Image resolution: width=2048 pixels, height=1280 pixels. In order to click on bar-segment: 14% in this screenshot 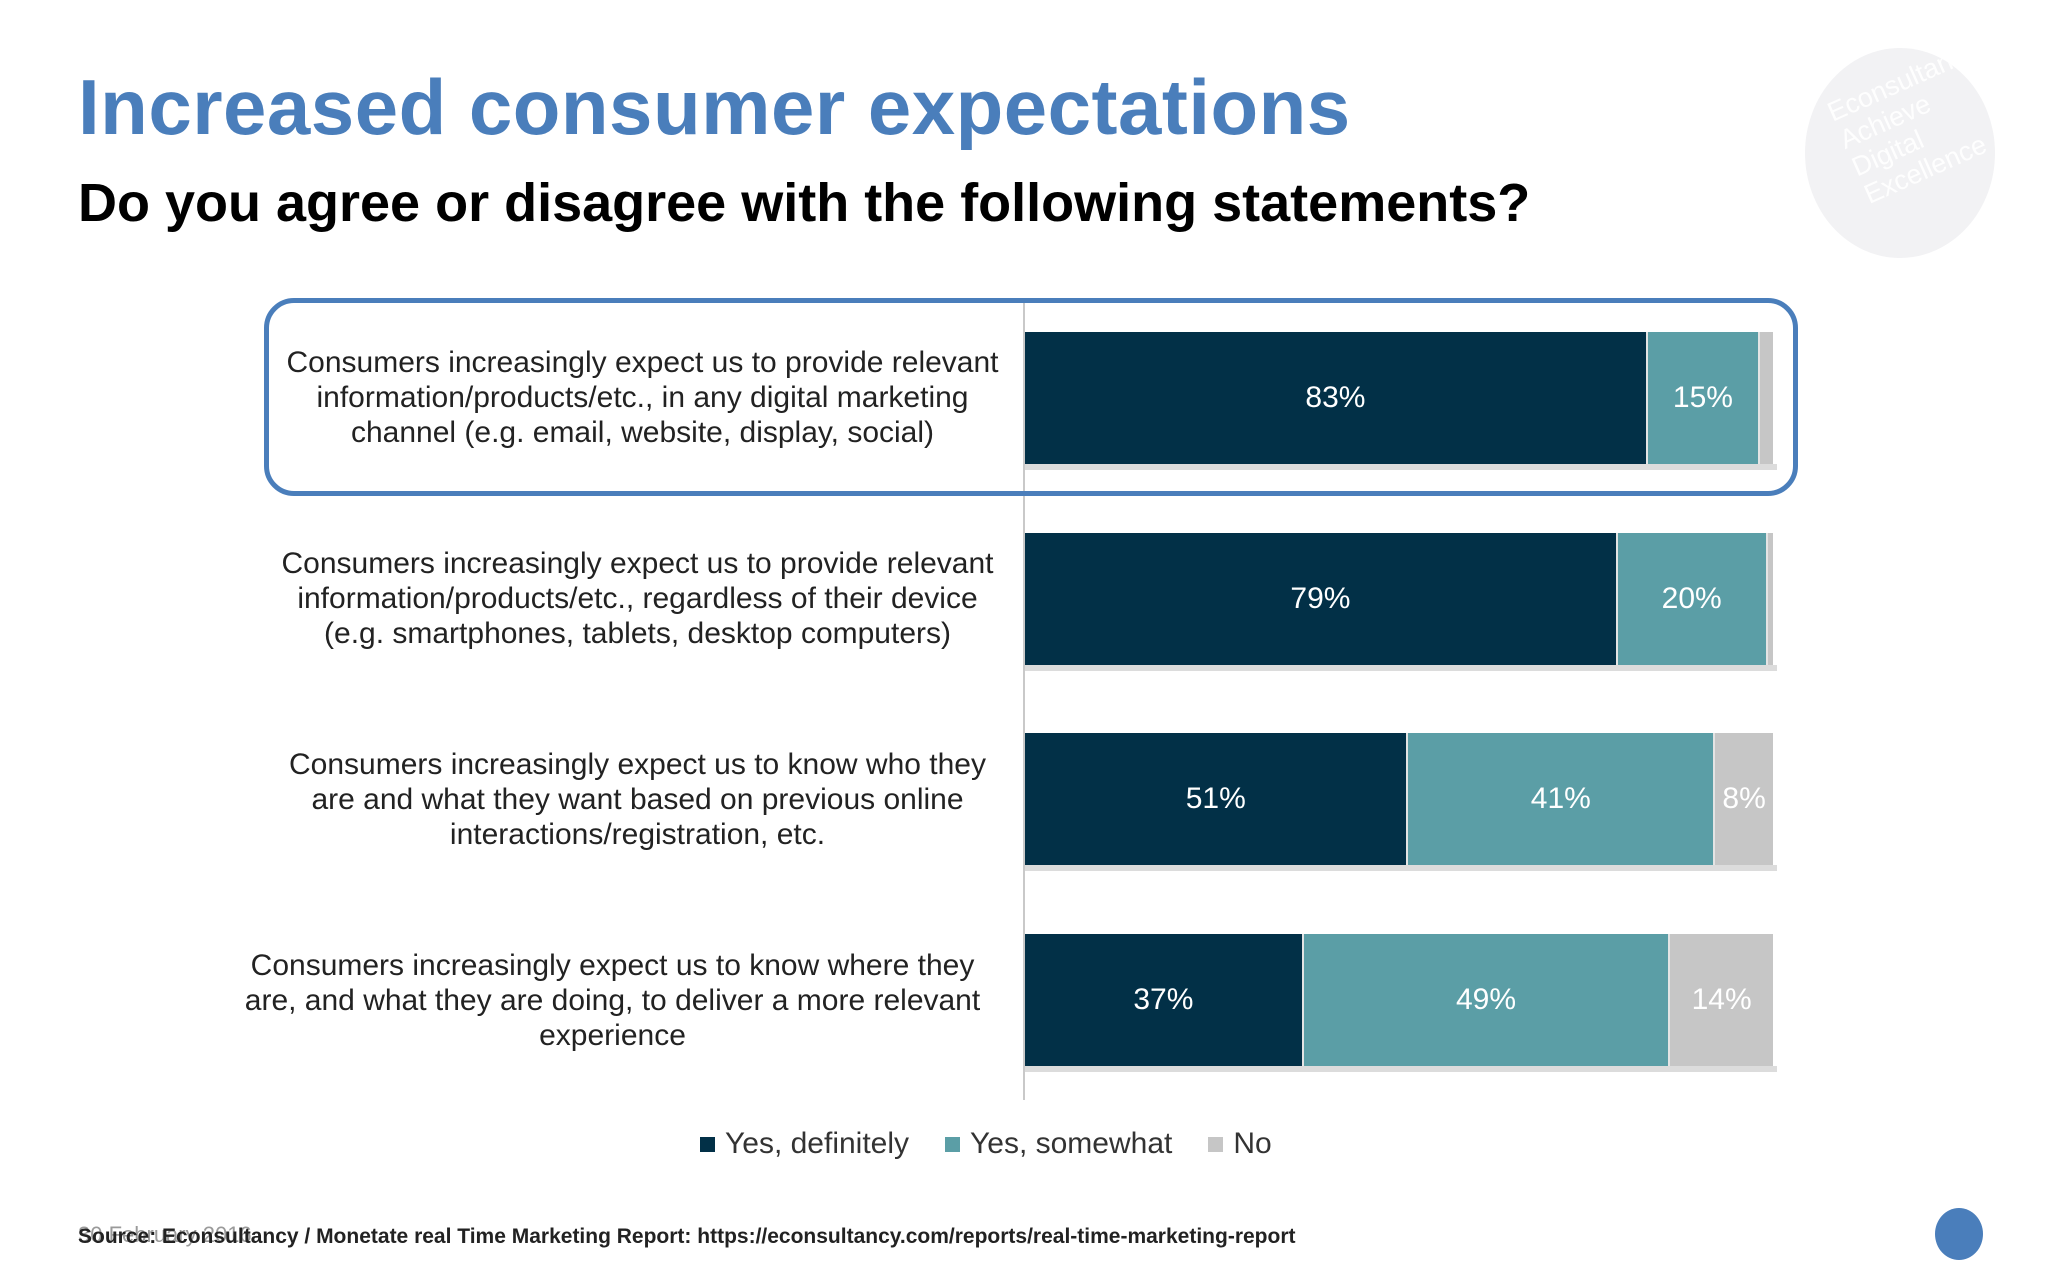, I will do `click(1720, 1000)`.